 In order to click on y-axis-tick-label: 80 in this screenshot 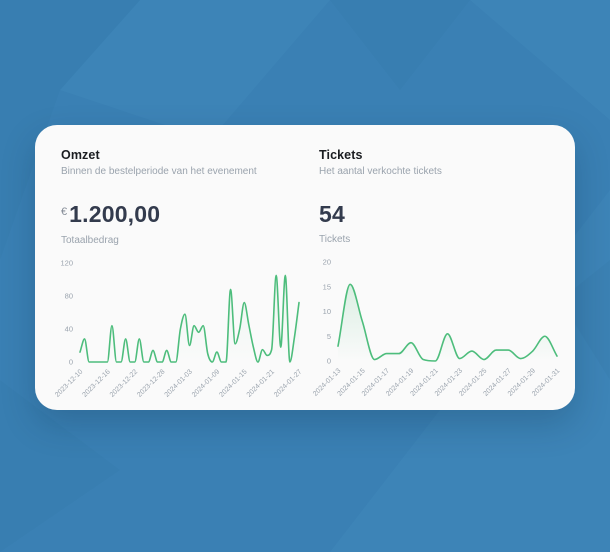, I will do `click(69, 296)`.